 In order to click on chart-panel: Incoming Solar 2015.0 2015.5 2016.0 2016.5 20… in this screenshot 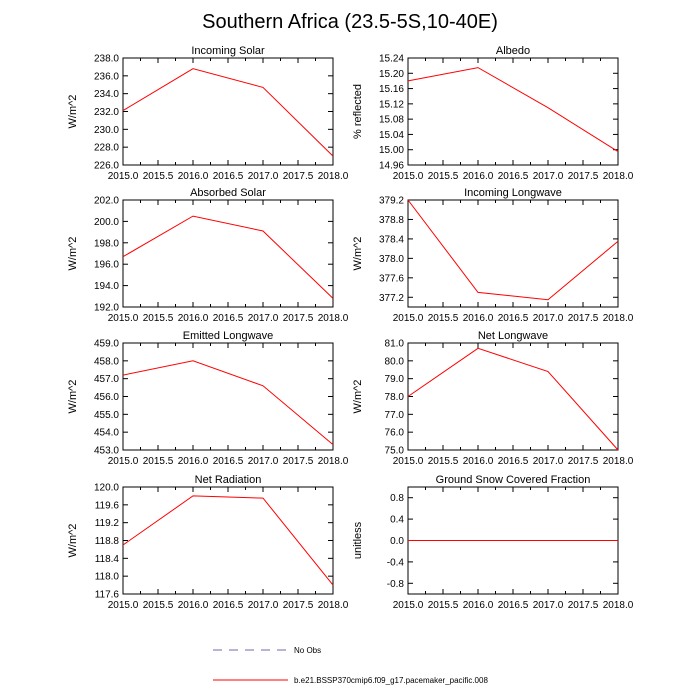, I will do `click(208, 113)`.